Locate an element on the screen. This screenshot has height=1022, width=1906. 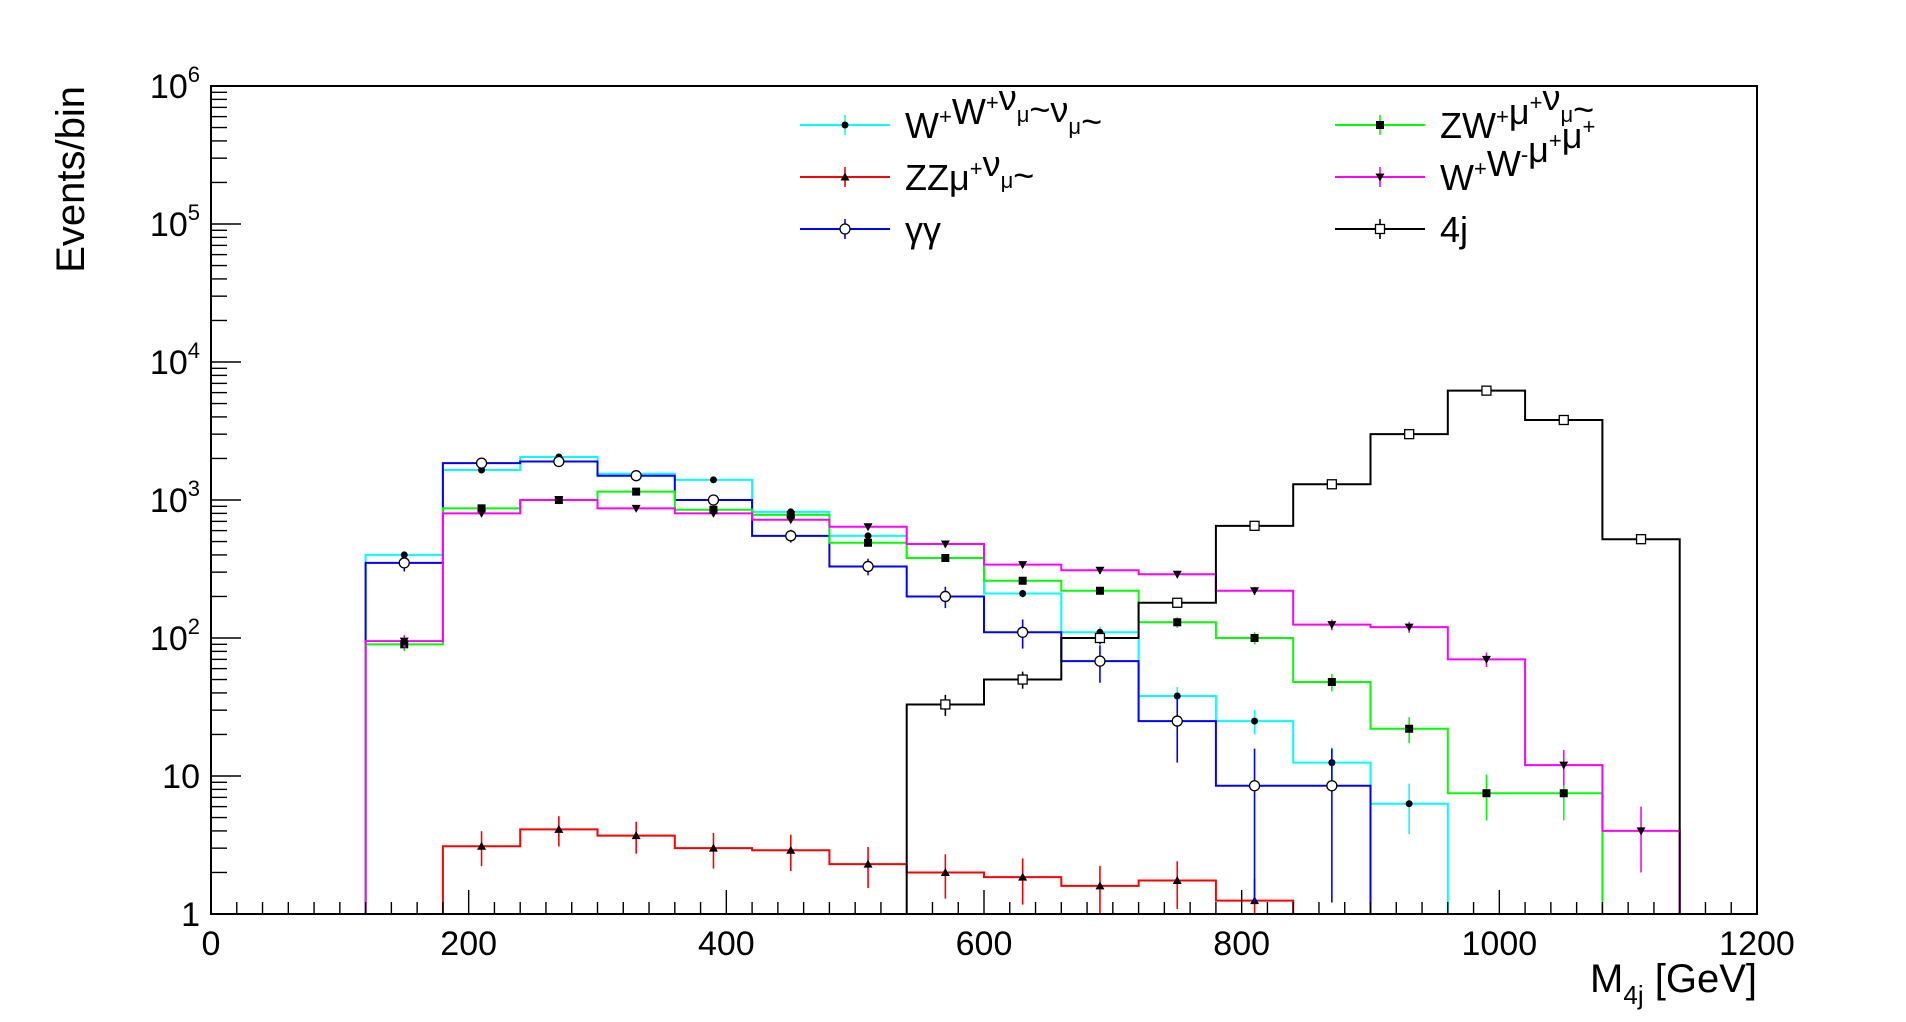
x-axis-title: M4j [GeV] is located at coordinates (1673, 983).